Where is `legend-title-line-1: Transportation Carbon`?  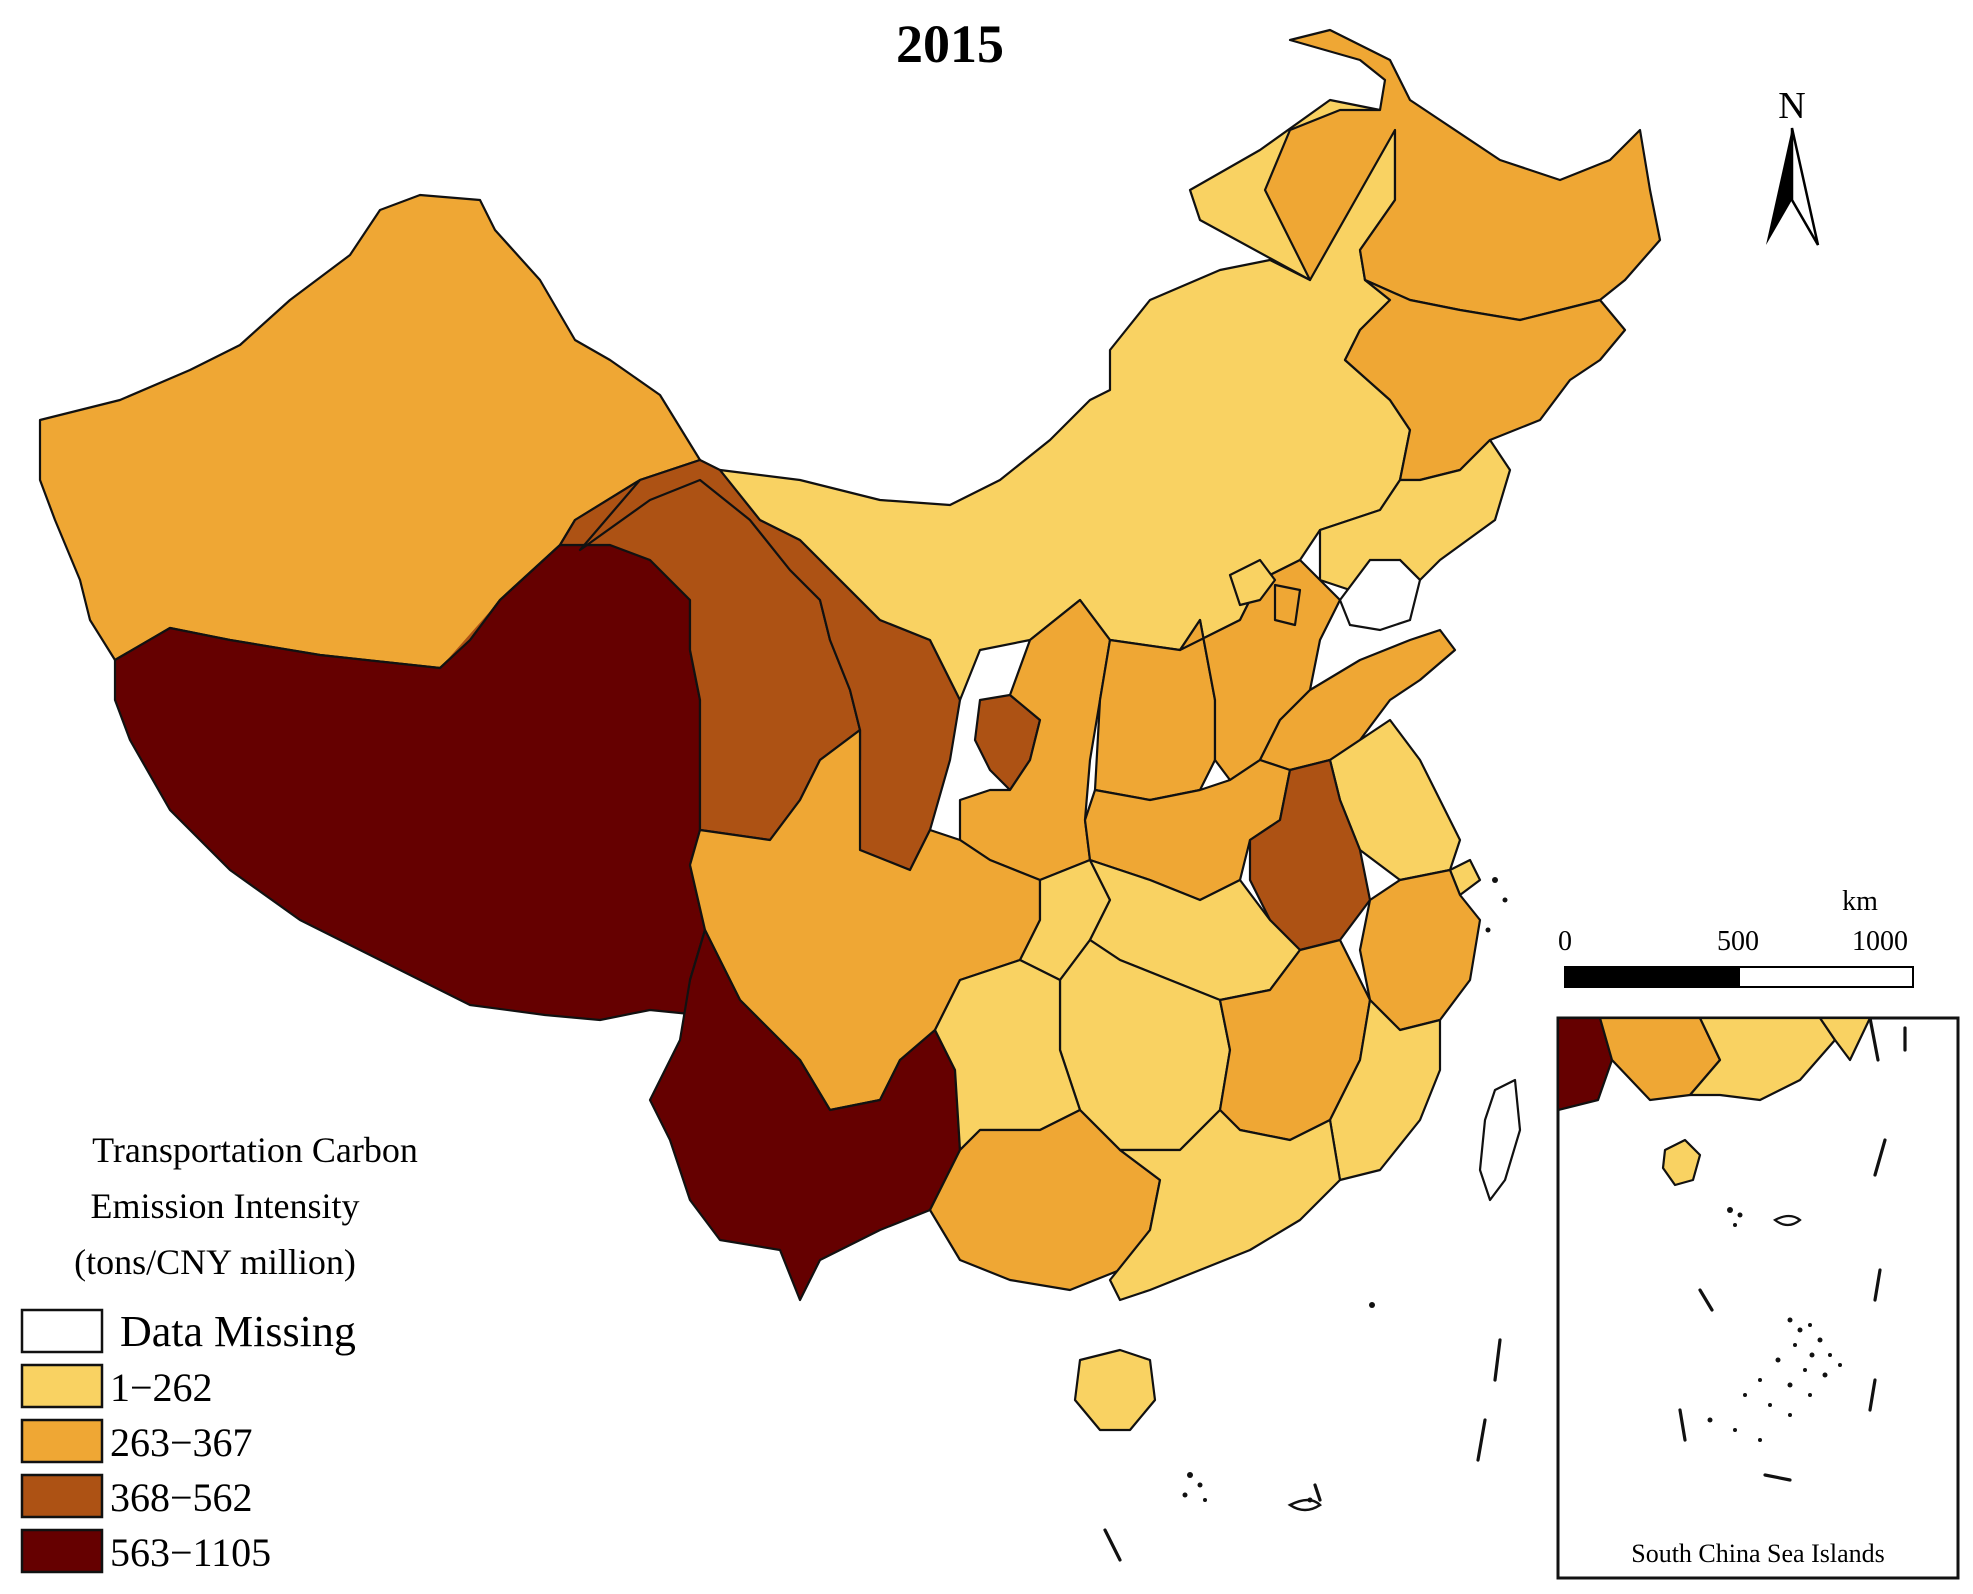 legend-title-line-1: Transportation Carbon is located at coordinates (255, 1150).